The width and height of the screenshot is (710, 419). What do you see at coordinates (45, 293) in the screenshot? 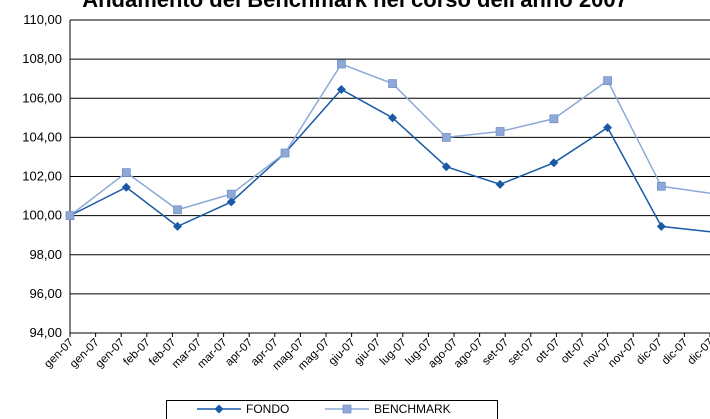
I see `y-tick-label: 96,00` at bounding box center [45, 293].